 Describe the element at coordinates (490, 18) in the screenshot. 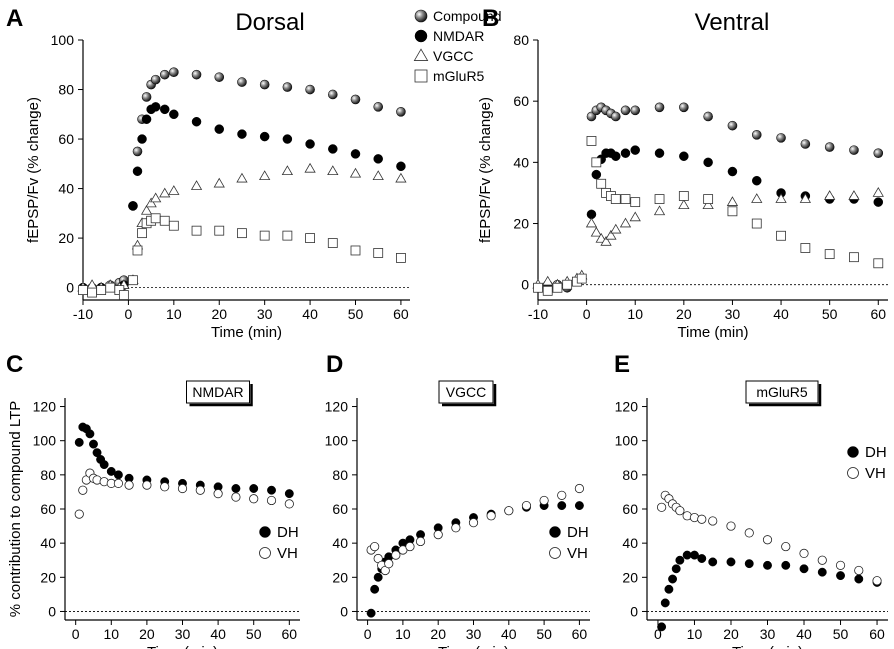

I see `panel-label-b: B` at that location.